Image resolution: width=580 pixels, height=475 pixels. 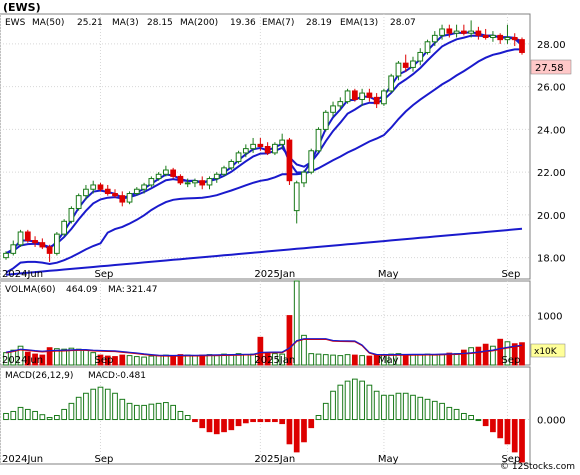 I want to click on volume-legend: VOLMA(60) 464.09 MA: 321.47, so click(x=81, y=290).